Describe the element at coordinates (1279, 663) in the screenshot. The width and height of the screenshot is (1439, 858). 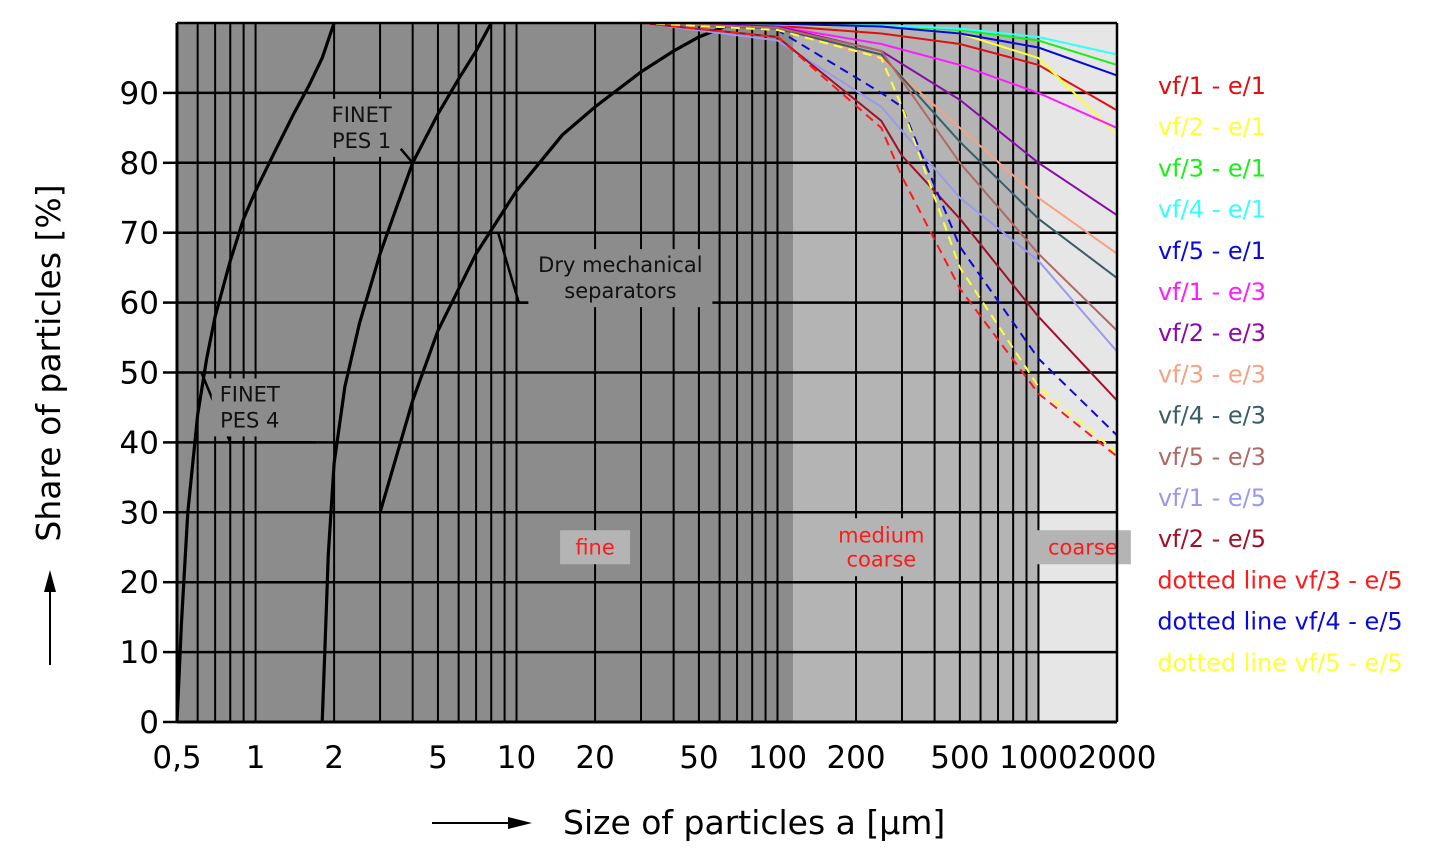
I see `legend-item: dotted line vf/5 - e/5` at that location.